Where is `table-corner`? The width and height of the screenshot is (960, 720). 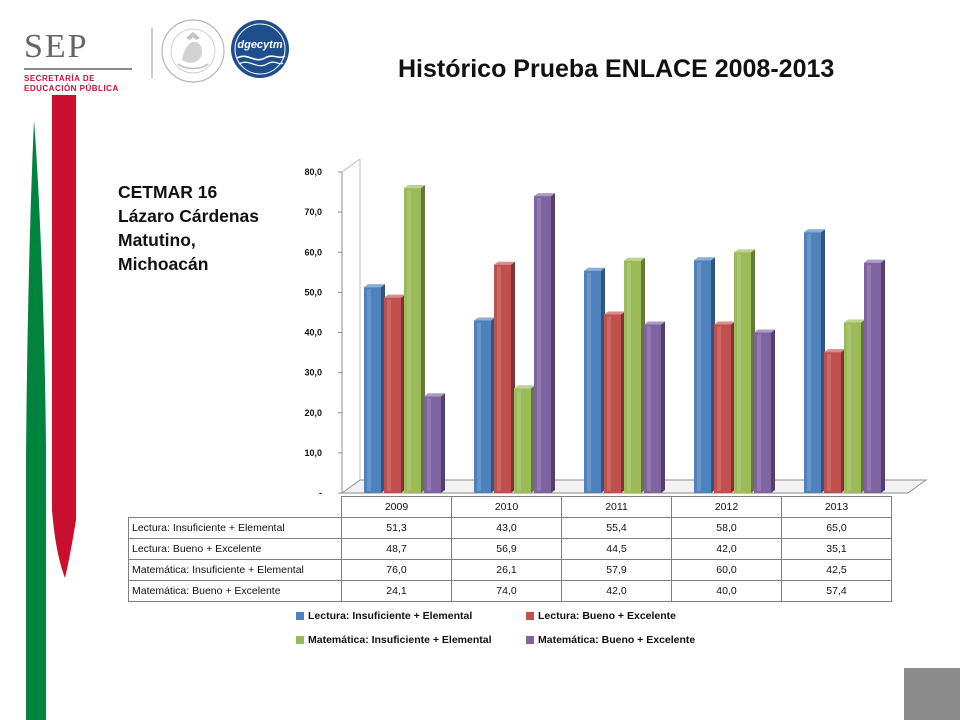
table-corner is located at coordinates (235, 507).